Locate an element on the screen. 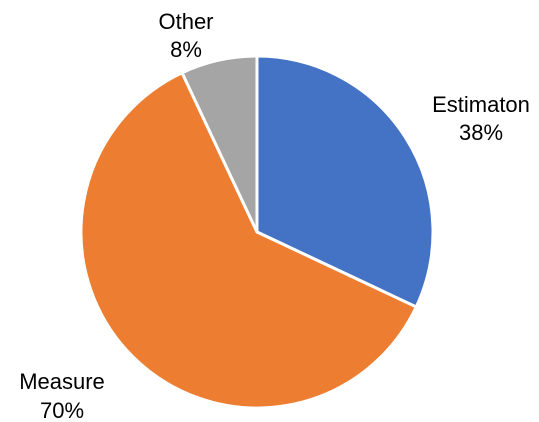  slice-label-other: Other 8% is located at coordinates (185, 35).